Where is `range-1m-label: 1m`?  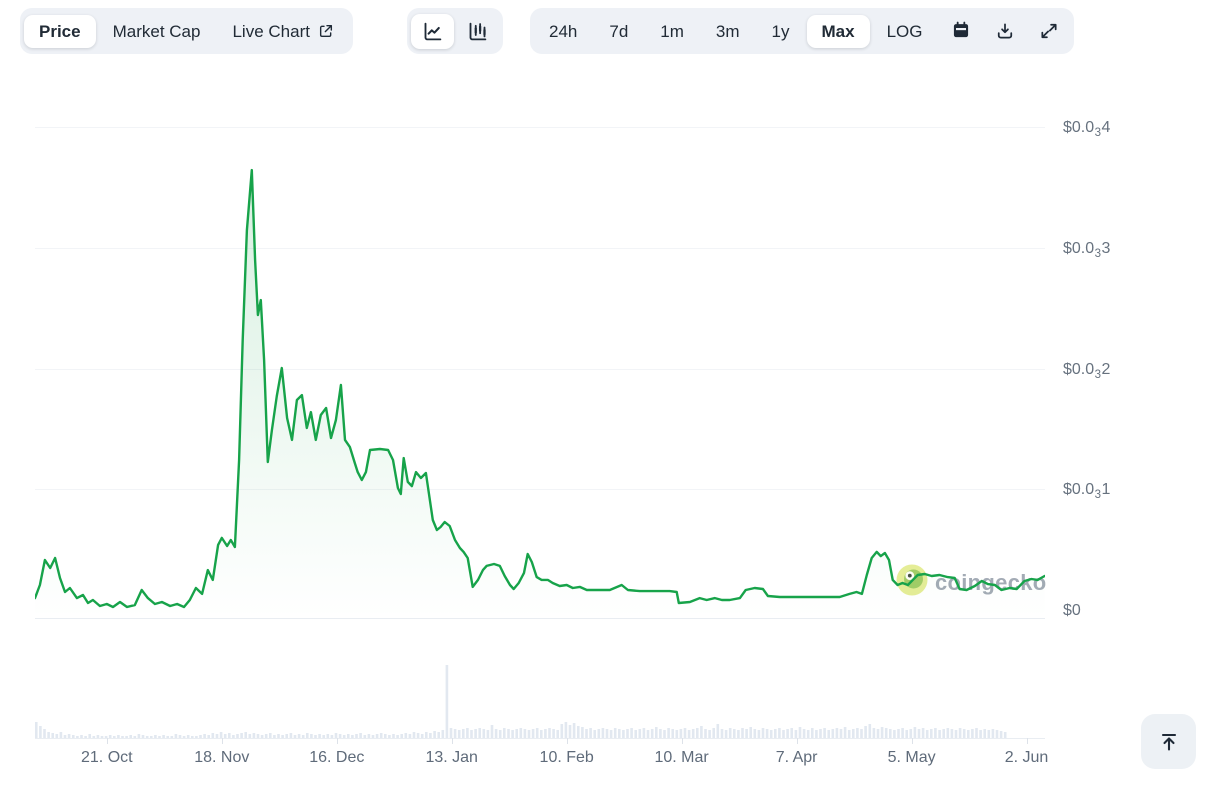
range-1m-label: 1m is located at coordinates (672, 31).